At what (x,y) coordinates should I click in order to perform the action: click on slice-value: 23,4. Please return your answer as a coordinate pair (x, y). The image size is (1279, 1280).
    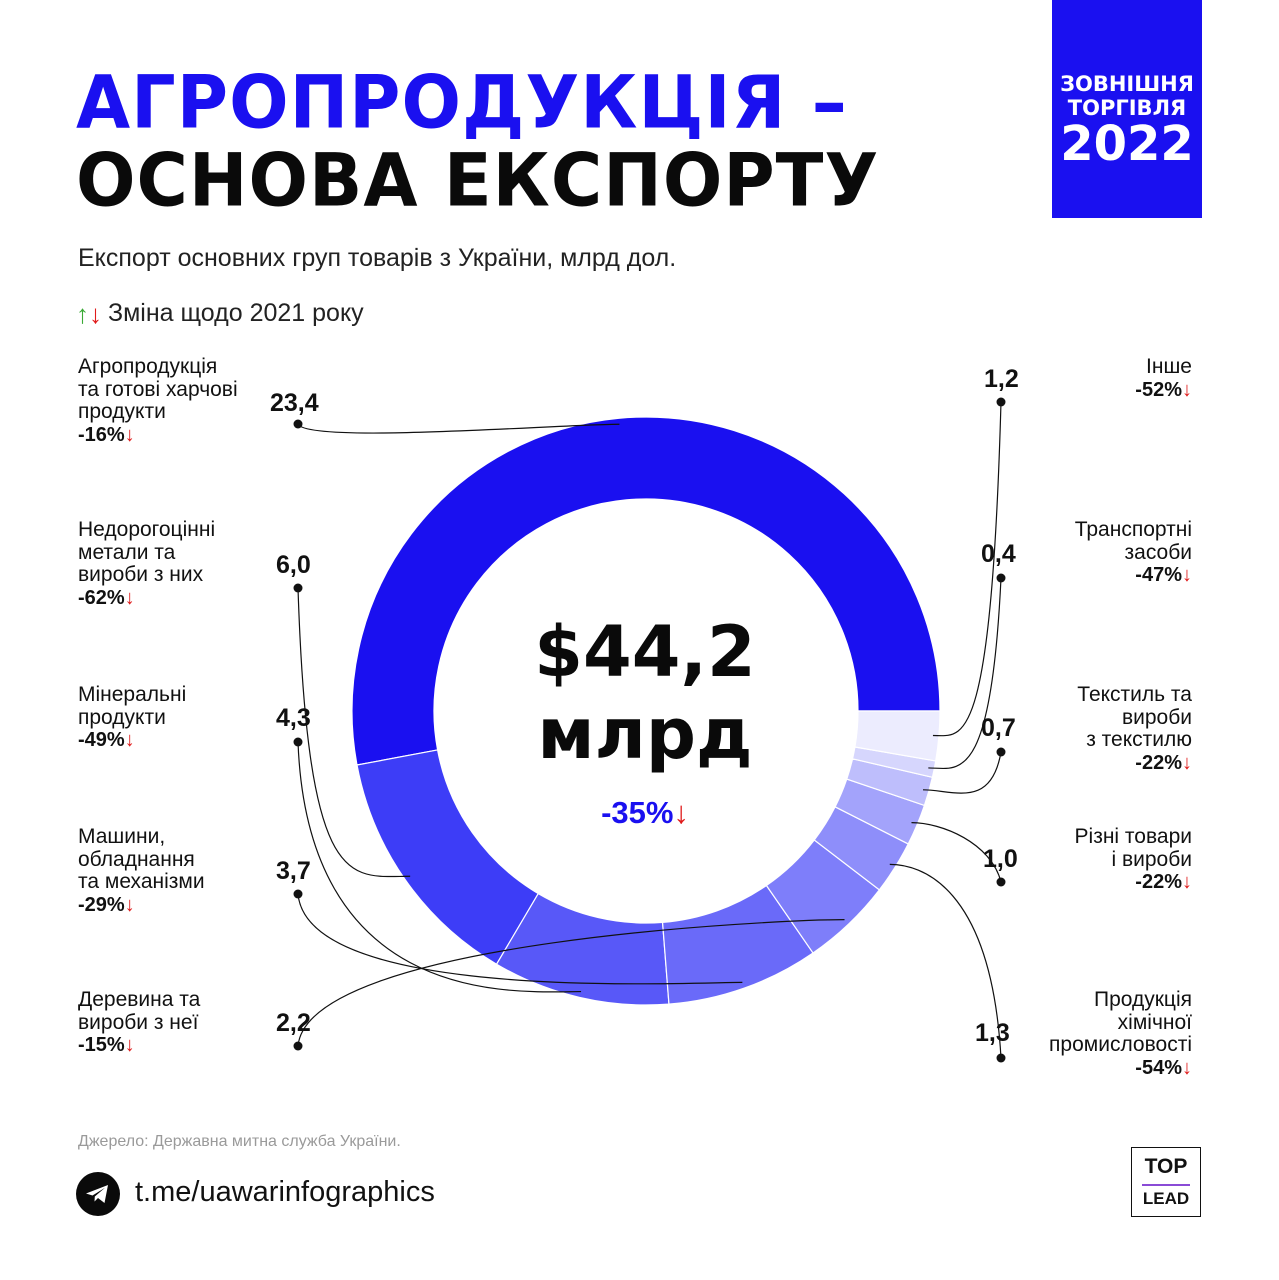
    Looking at the image, I should click on (294, 403).